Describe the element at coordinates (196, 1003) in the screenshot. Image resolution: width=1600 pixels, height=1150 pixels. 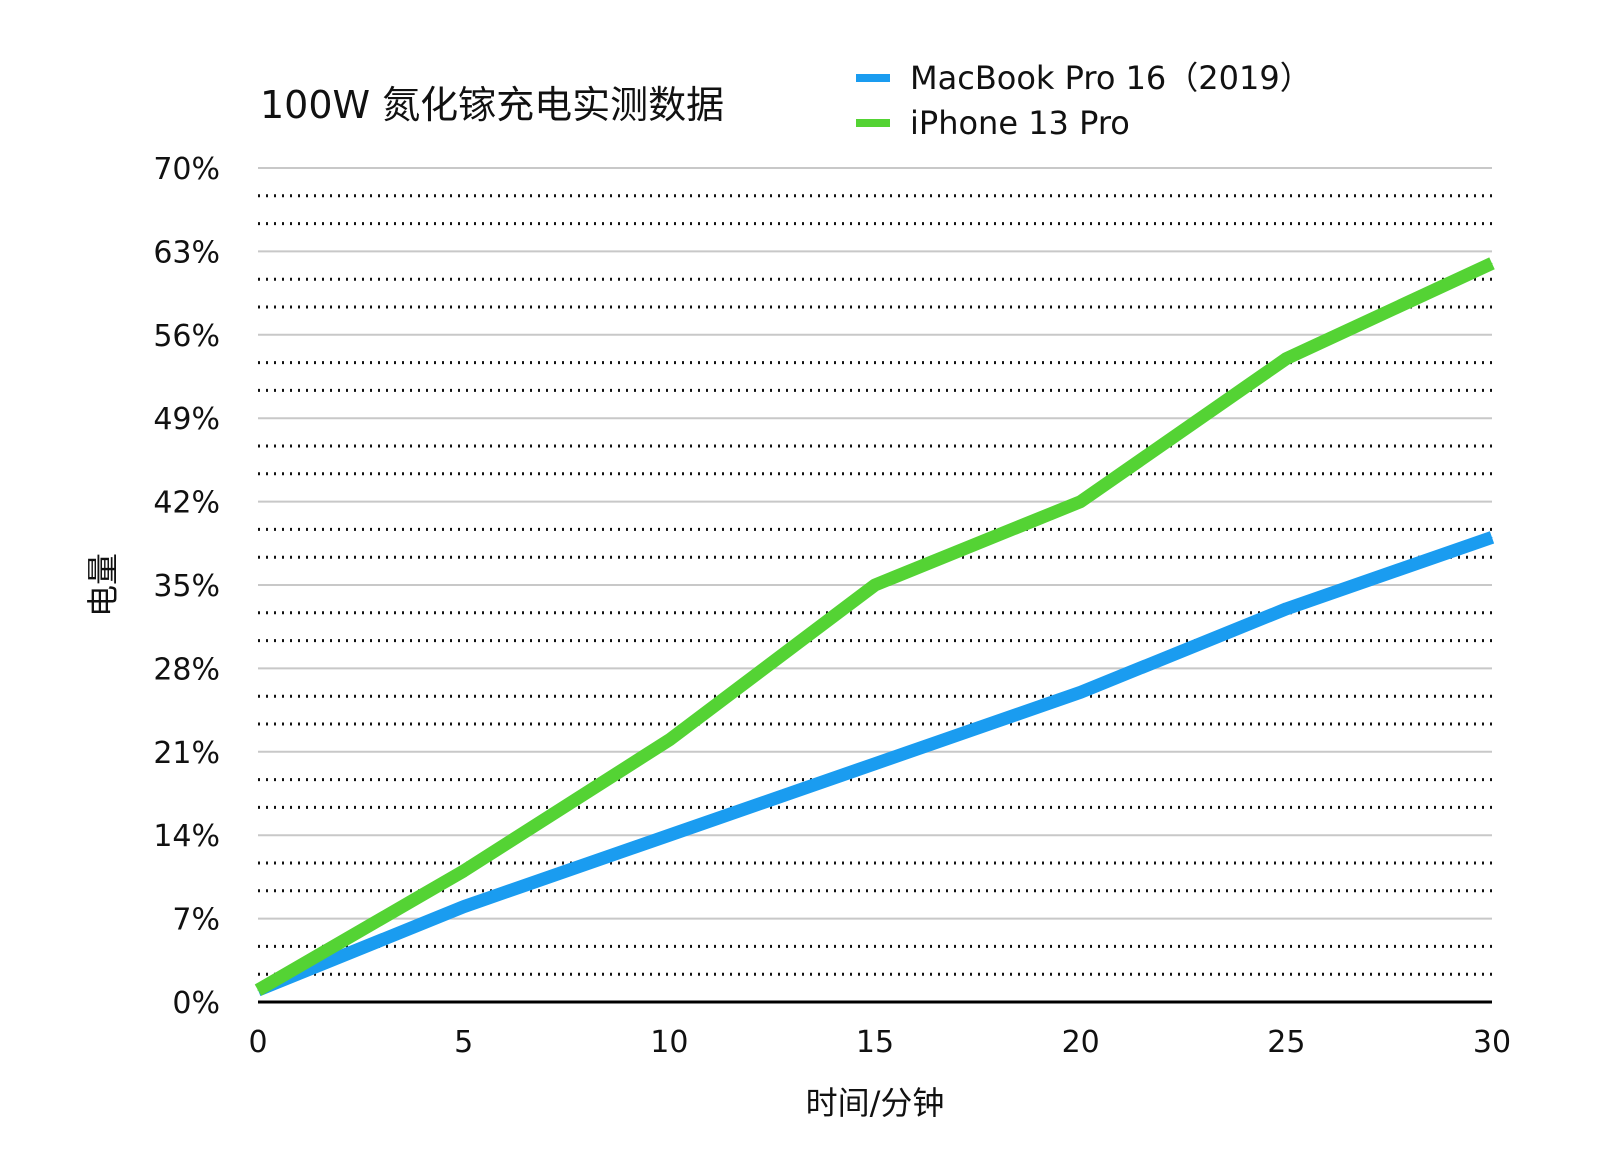
I see `y-tick-label: 0%` at that location.